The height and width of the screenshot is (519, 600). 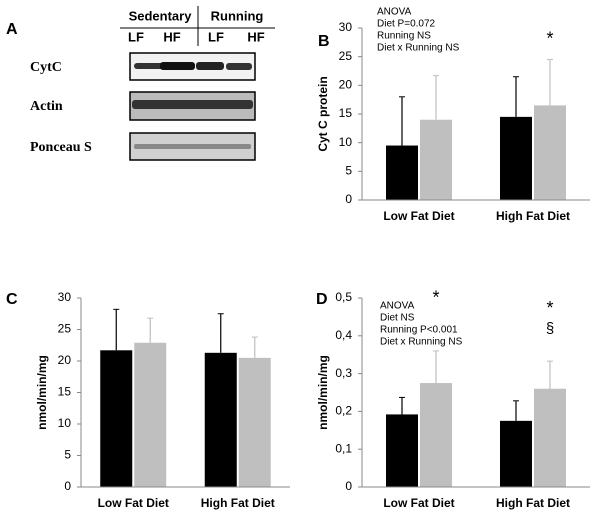 I want to click on annotation: Diet NS, so click(x=397, y=318).